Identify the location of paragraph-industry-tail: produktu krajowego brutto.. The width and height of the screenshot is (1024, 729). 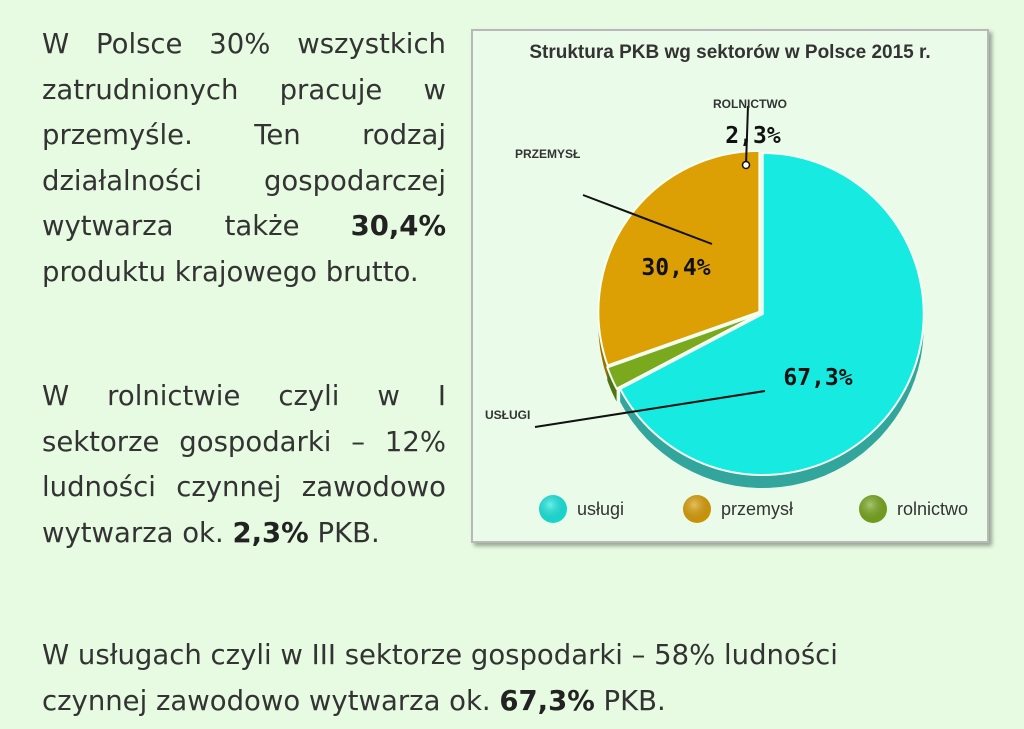
(230, 271).